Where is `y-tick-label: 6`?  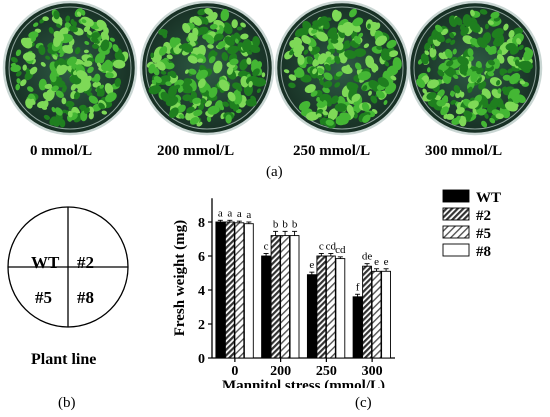
y-tick-label: 6 is located at coordinates (201, 257).